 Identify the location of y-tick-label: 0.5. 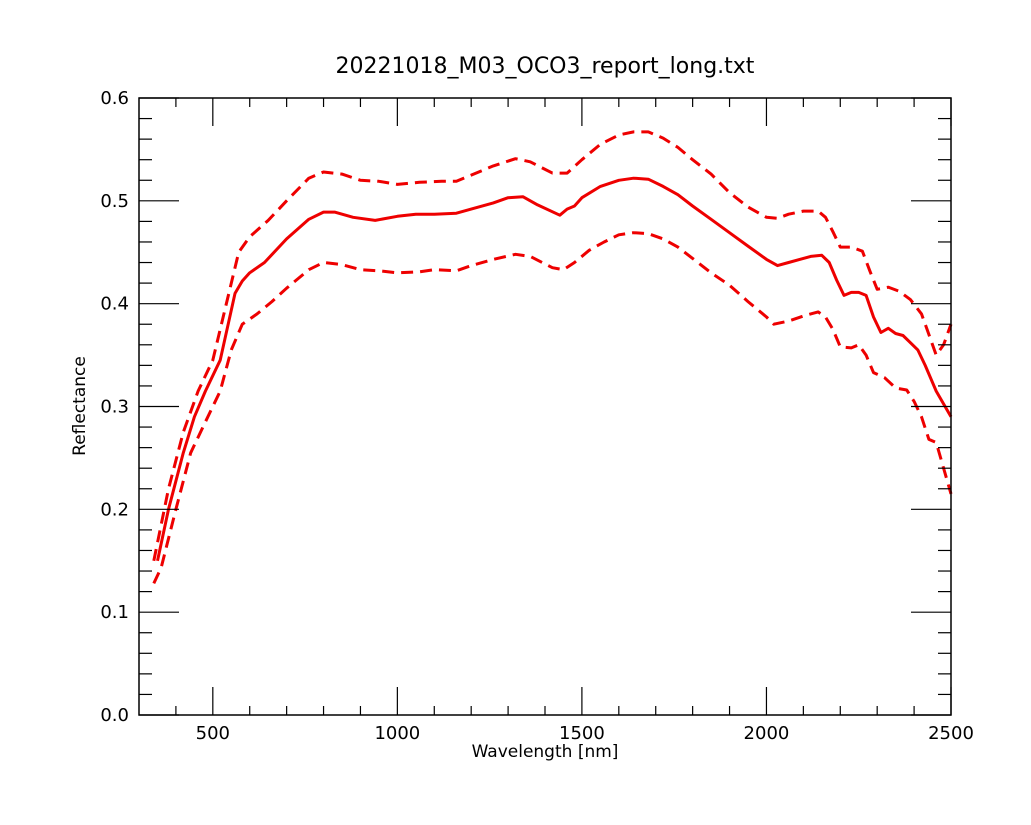
(114, 201).